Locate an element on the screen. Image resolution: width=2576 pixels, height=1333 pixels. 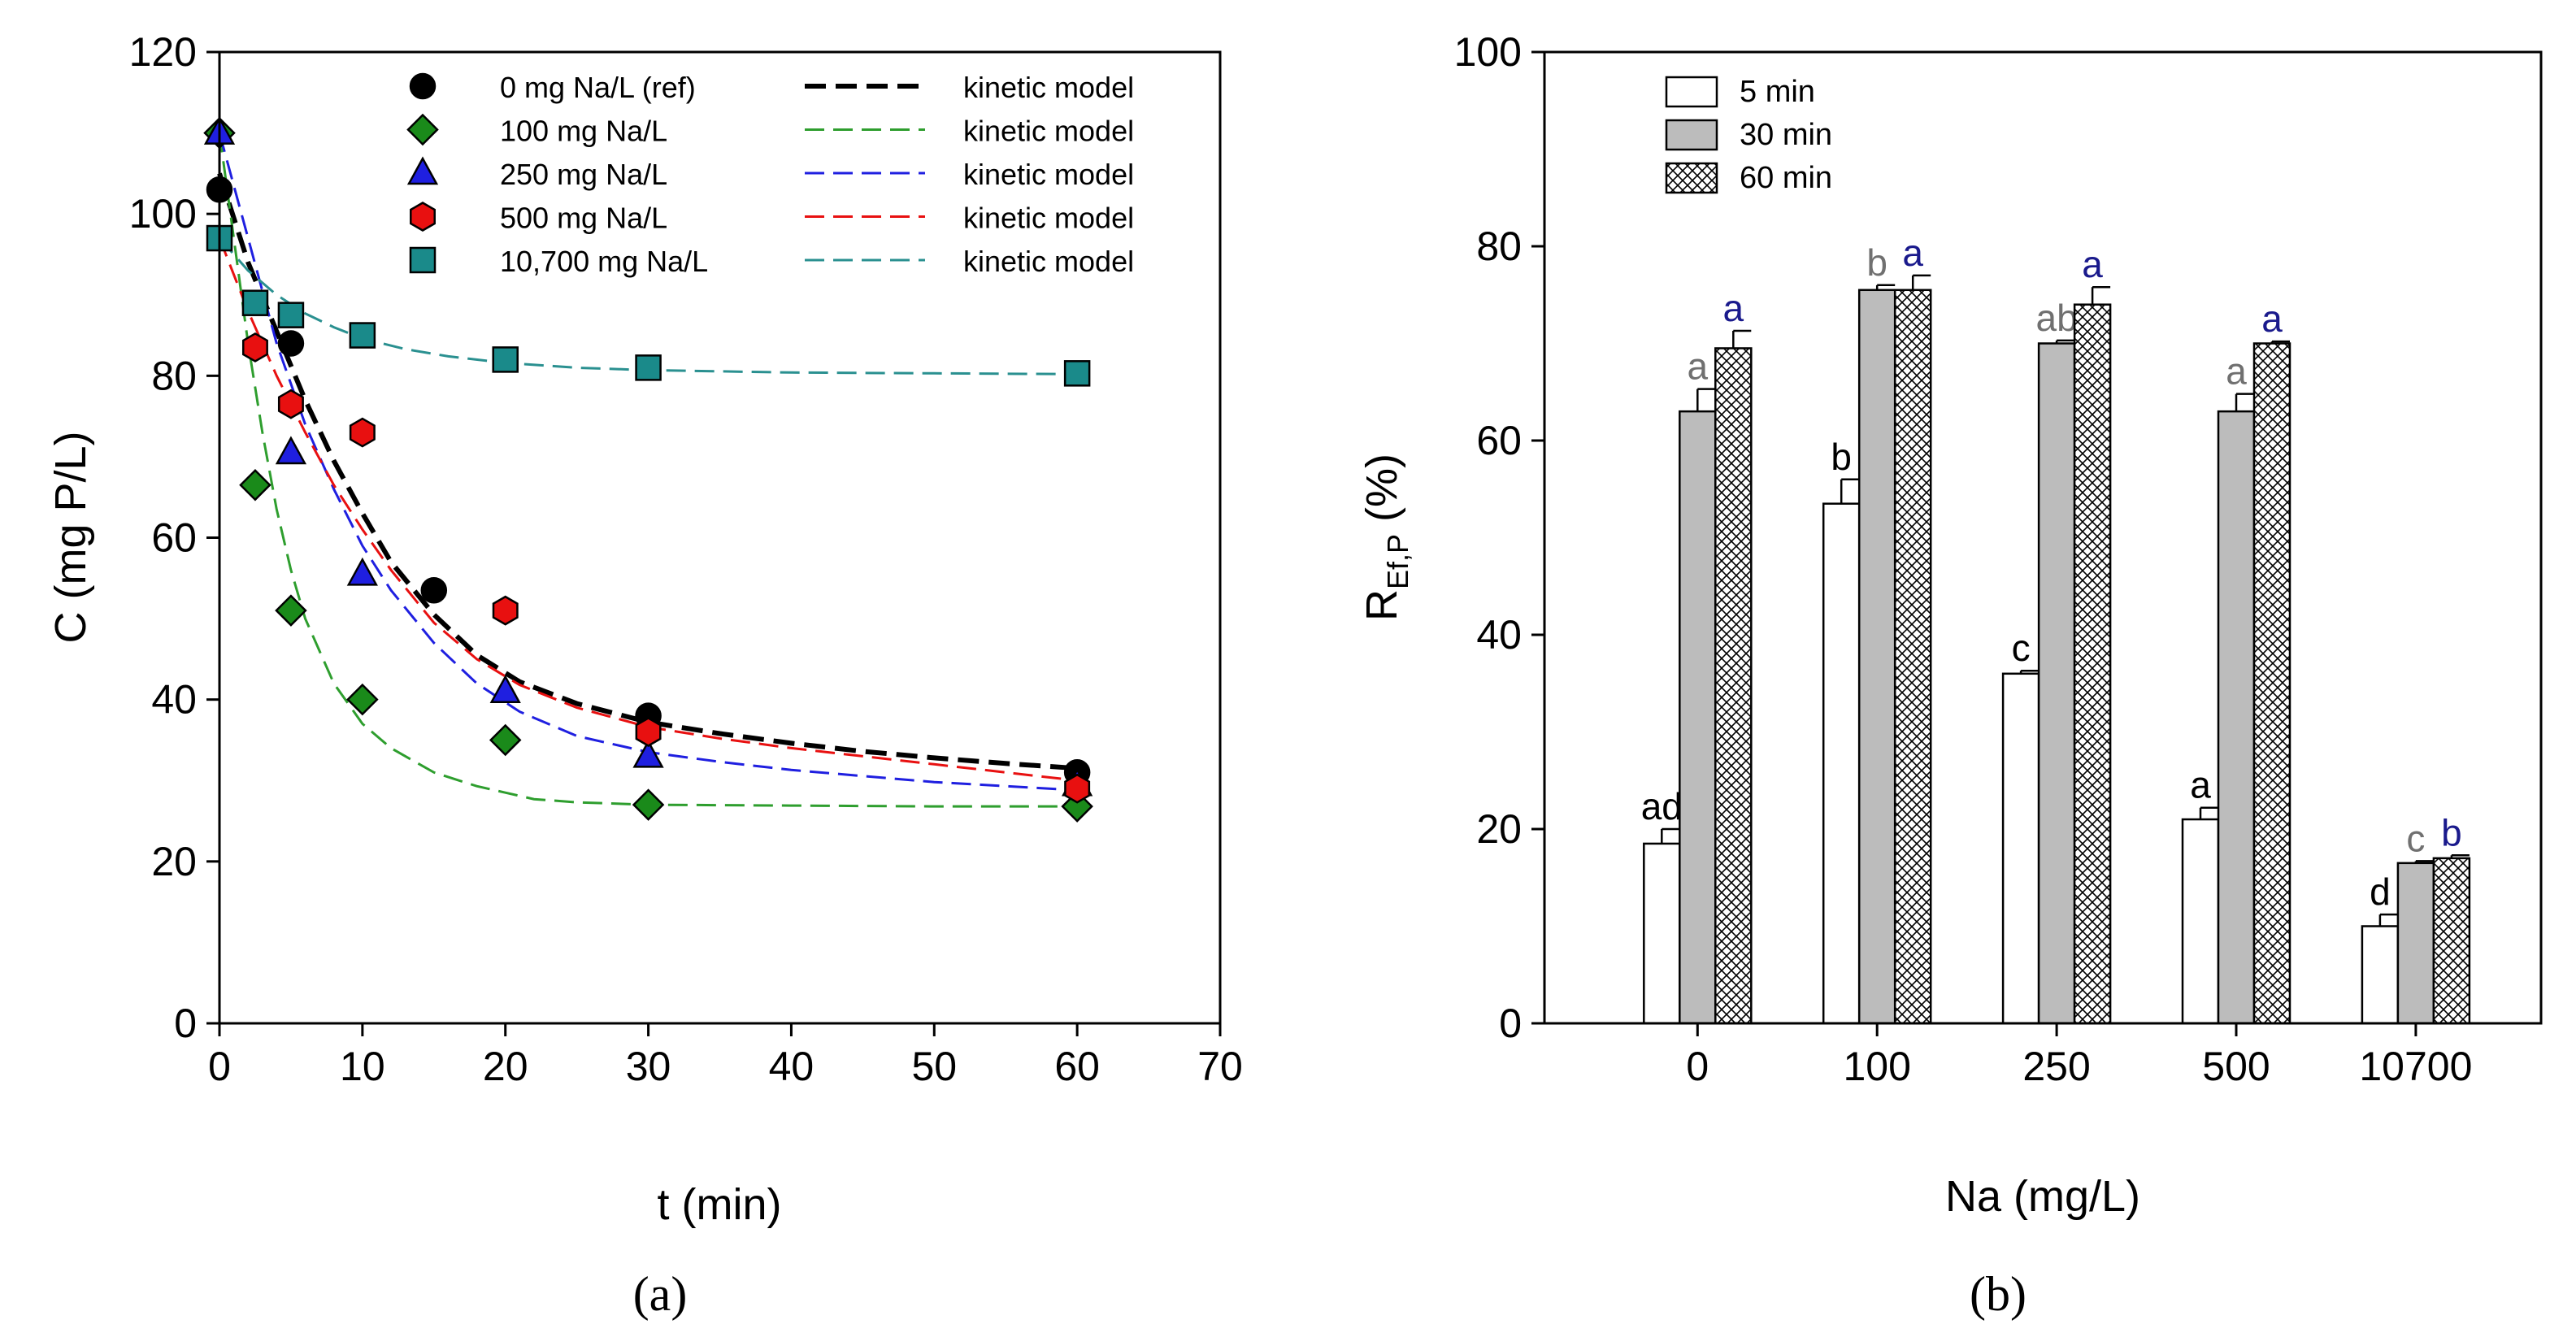
x-tick-label: 30 is located at coordinates (648, 1066).